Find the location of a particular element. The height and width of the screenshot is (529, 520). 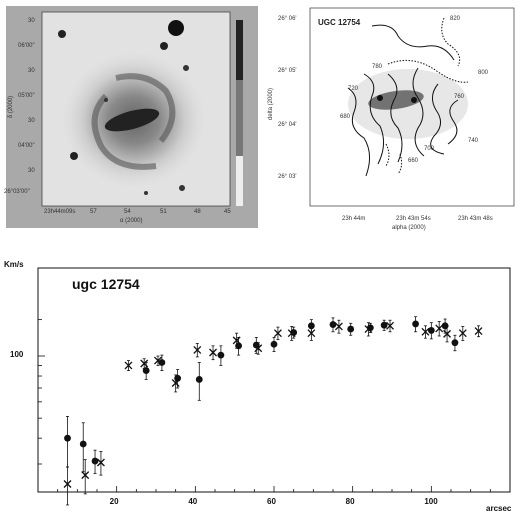

x-tick-label: 100 is located at coordinates (431, 501).